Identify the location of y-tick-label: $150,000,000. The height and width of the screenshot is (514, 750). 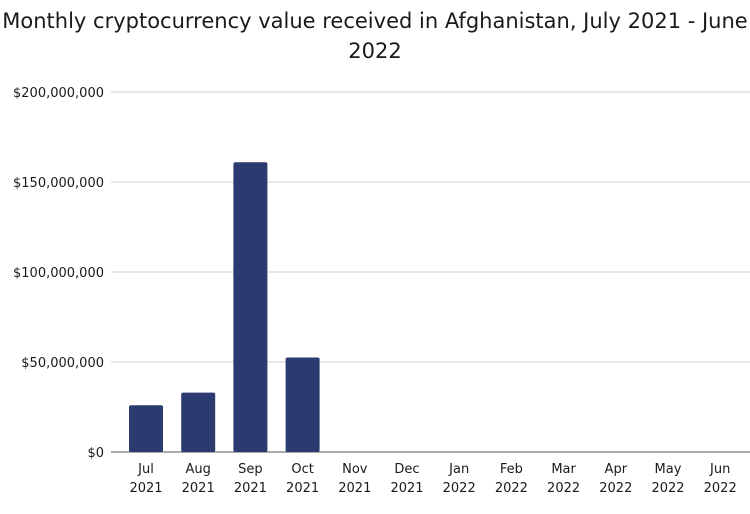
(58, 183).